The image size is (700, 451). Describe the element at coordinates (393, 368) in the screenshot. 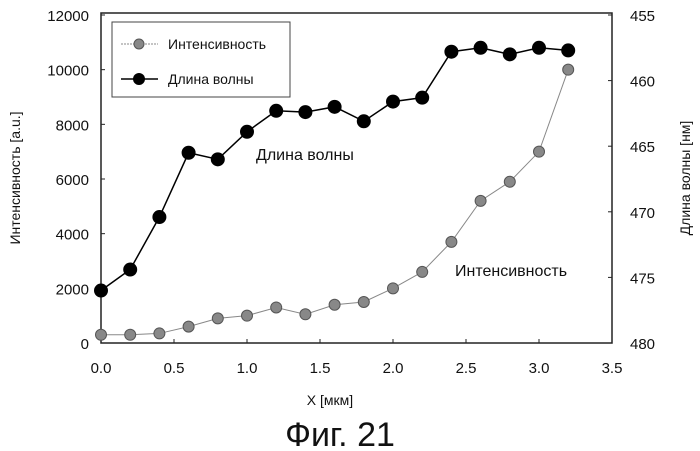

I see `x-tick-label: 2.0` at that location.